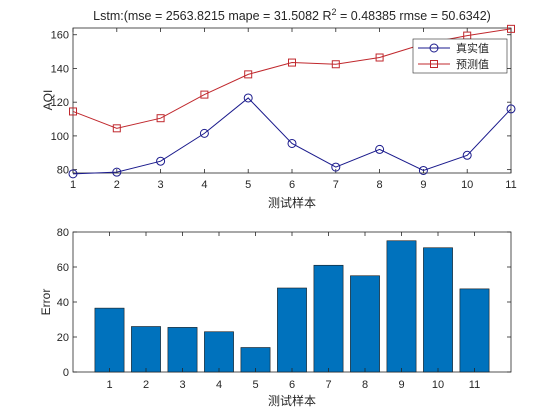 This screenshot has width=560, height=420. Describe the element at coordinates (434, 64) in the screenshot. I see `legend-marker-predicted` at that location.